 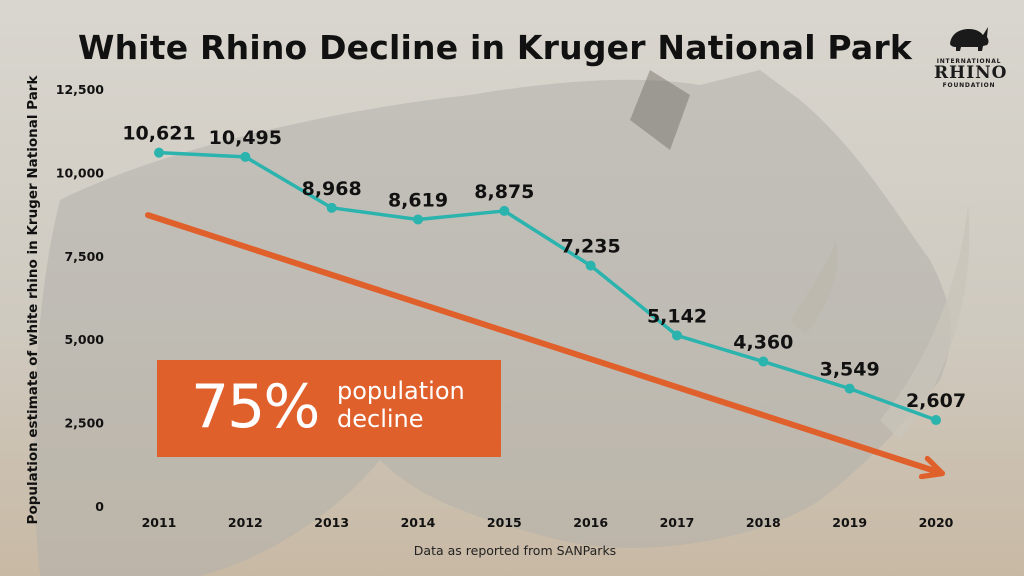 What do you see at coordinates (936, 401) in the screenshot?
I see `data-label: 2,607` at bounding box center [936, 401].